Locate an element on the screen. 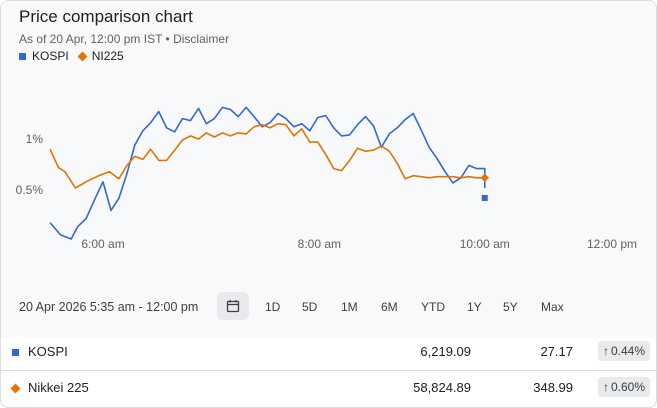  legend-item-kospi: KOSPI is located at coordinates (44, 56).